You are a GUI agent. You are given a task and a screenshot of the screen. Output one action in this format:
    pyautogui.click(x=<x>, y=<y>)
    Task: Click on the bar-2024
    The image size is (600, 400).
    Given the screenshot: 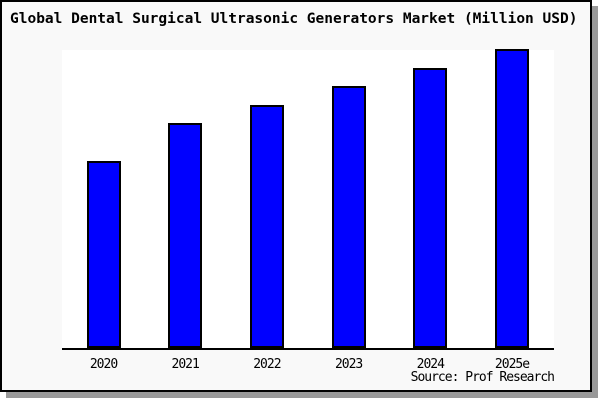 What is the action you would take?
    pyautogui.click(x=430, y=208)
    